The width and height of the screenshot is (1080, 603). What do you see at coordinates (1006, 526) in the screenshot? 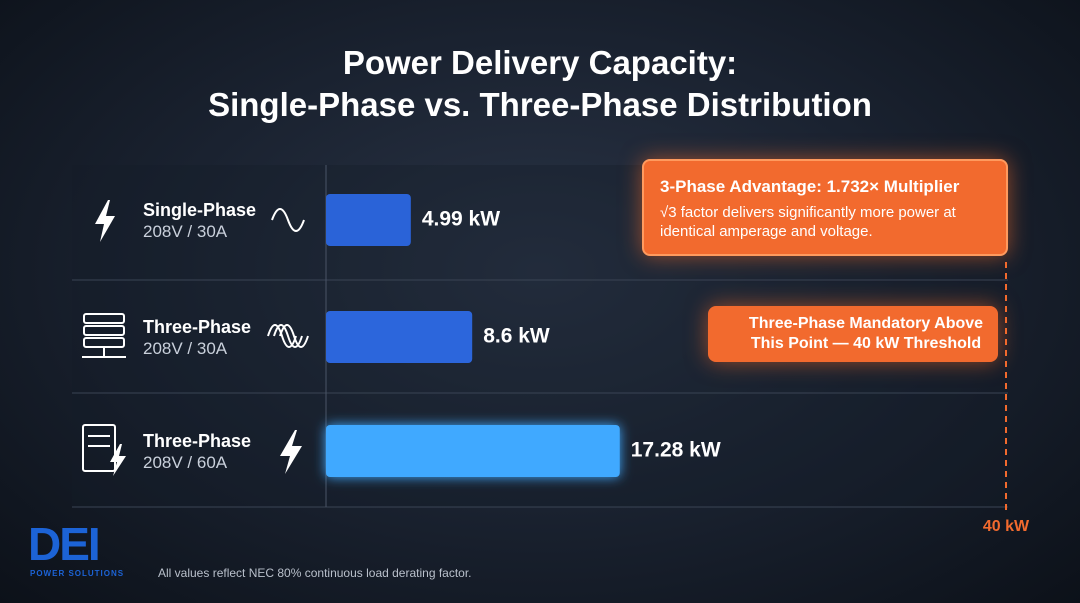
I see `threshold-label: 40 kW` at bounding box center [1006, 526].